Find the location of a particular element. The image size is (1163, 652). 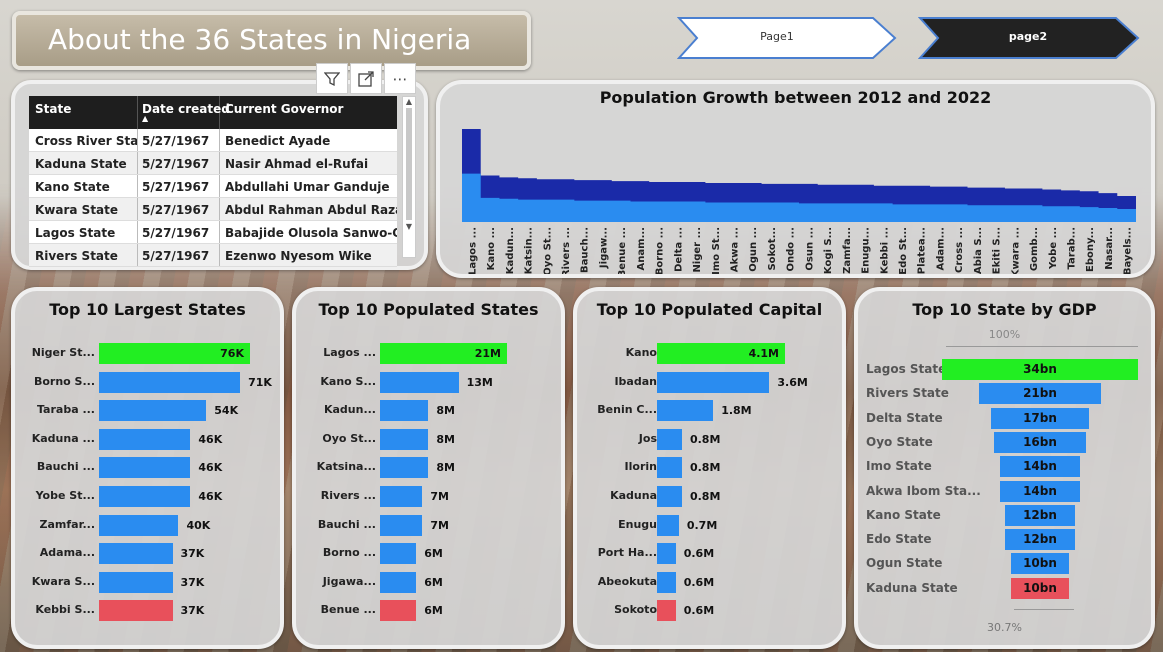

category-label: Jos is located at coordinates (647, 438).